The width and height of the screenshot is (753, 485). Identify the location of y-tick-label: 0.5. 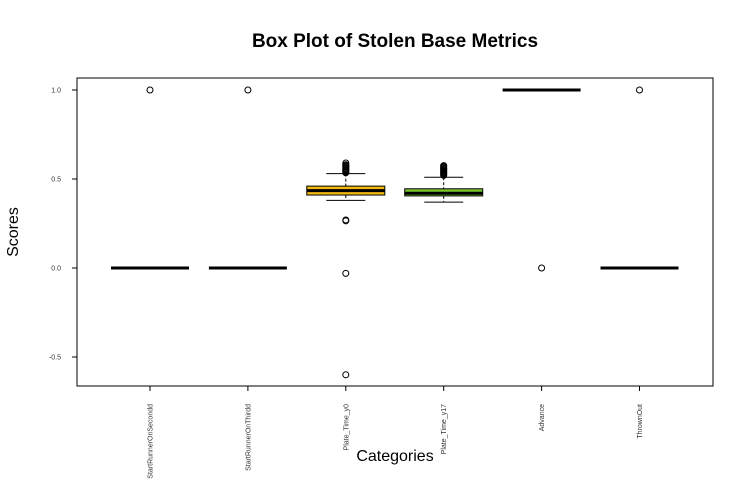
(56, 180).